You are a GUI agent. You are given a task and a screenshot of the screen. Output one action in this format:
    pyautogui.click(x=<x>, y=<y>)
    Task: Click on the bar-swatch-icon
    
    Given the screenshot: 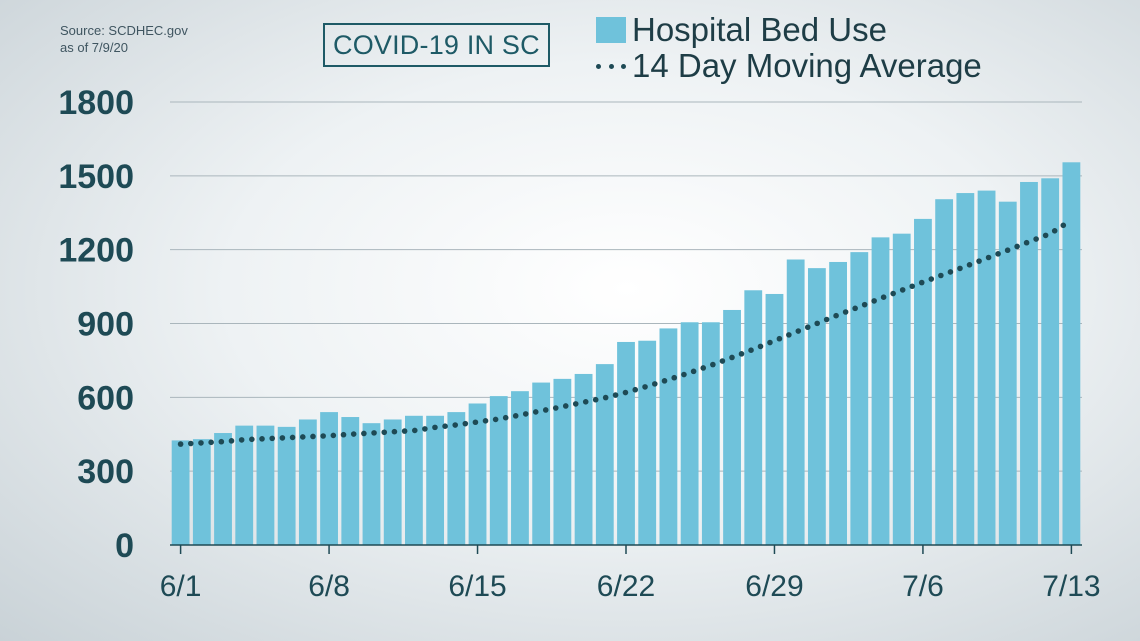 What is the action you would take?
    pyautogui.click(x=611, y=30)
    